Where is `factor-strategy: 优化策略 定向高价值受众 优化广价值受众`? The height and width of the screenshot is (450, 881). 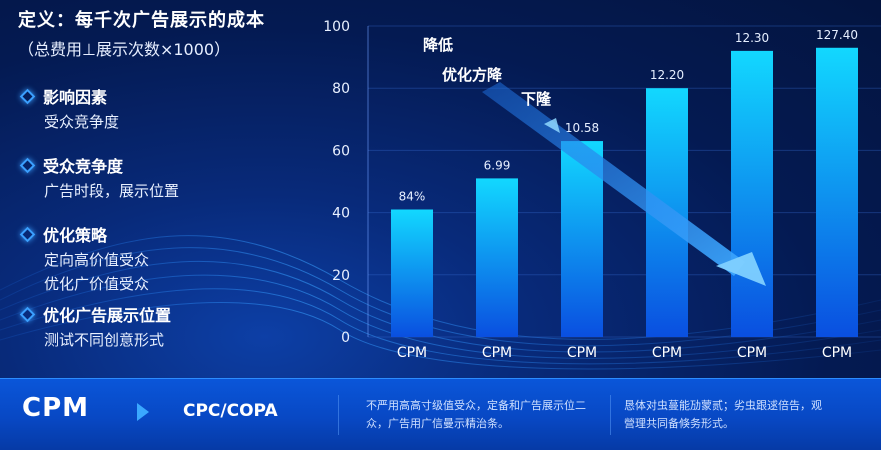
factor-strategy: 优化策略 定向高价值受众 优化广价值受众 is located at coordinates (84, 258).